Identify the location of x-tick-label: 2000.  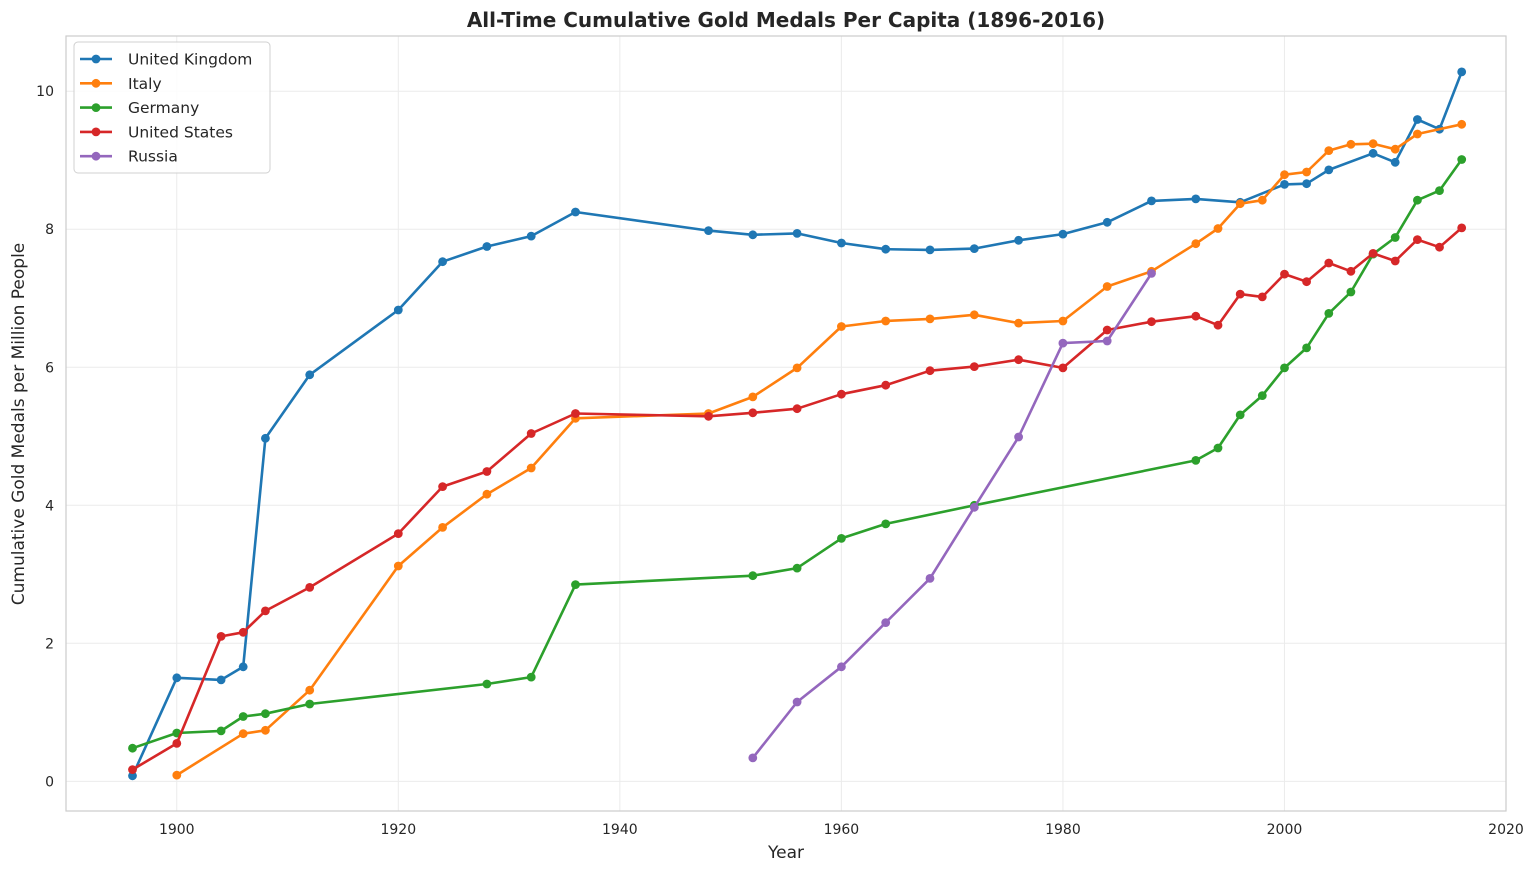
(1285, 830).